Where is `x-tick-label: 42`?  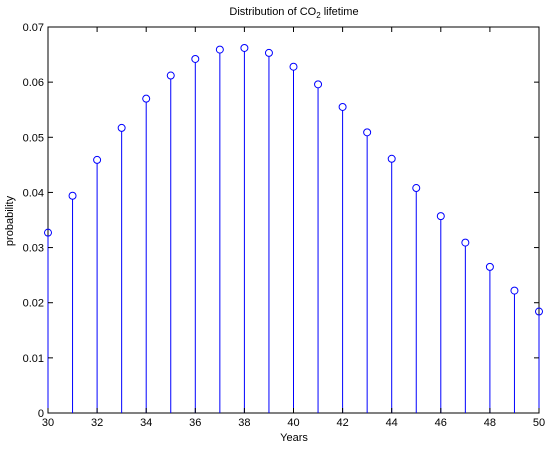 x-tick-label: 42 is located at coordinates (342, 423).